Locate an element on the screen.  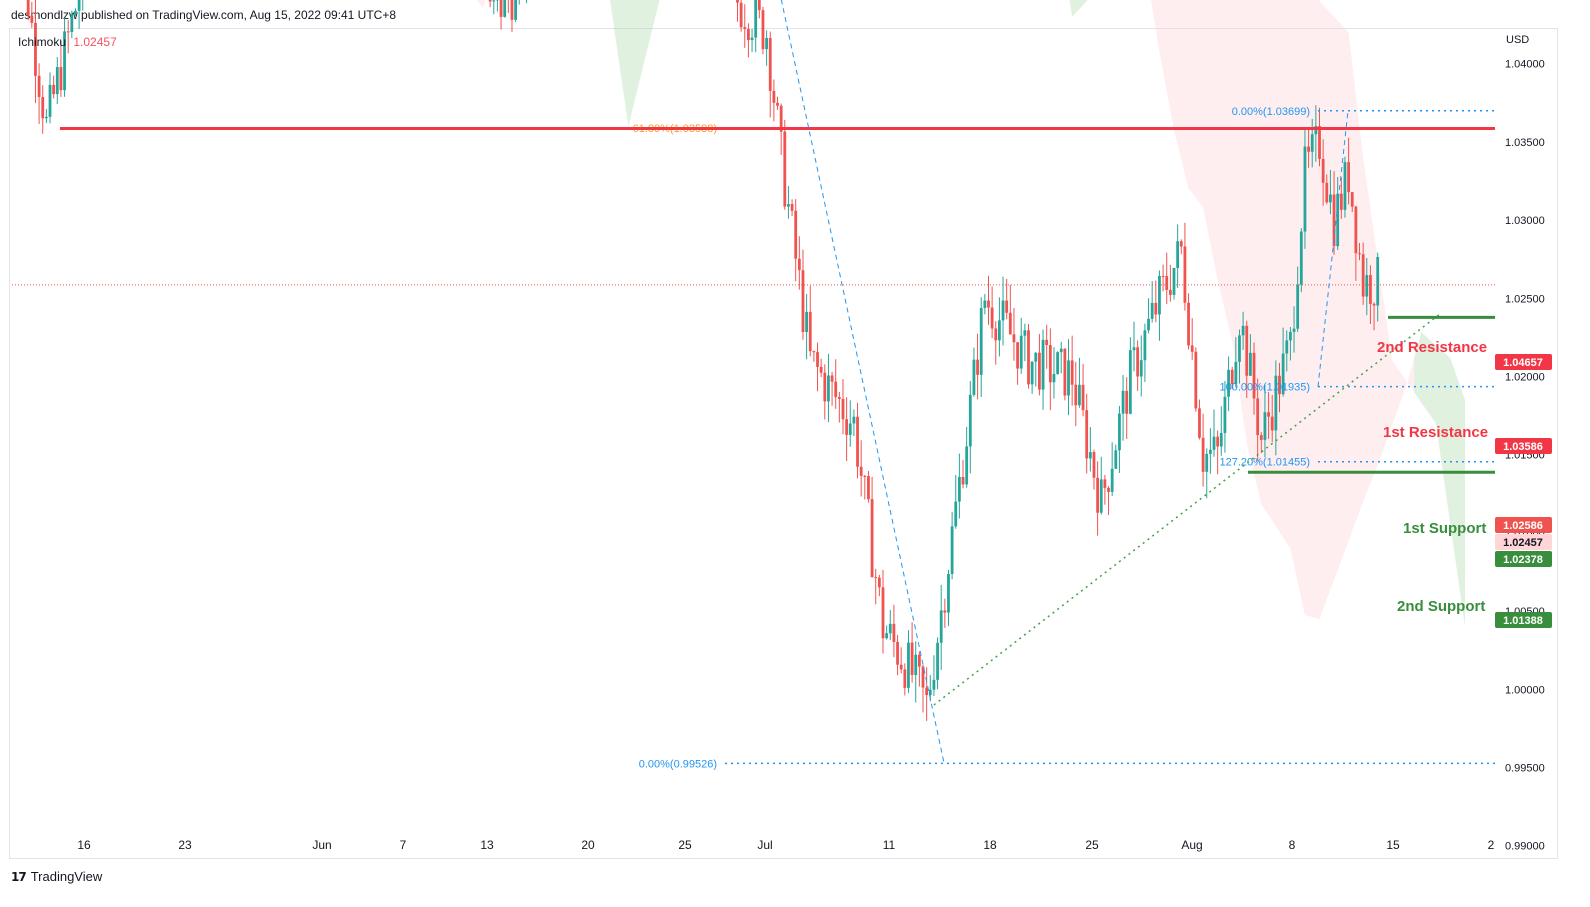
indicator-legend: Ichimoku 1.02457 is located at coordinates (67, 42).